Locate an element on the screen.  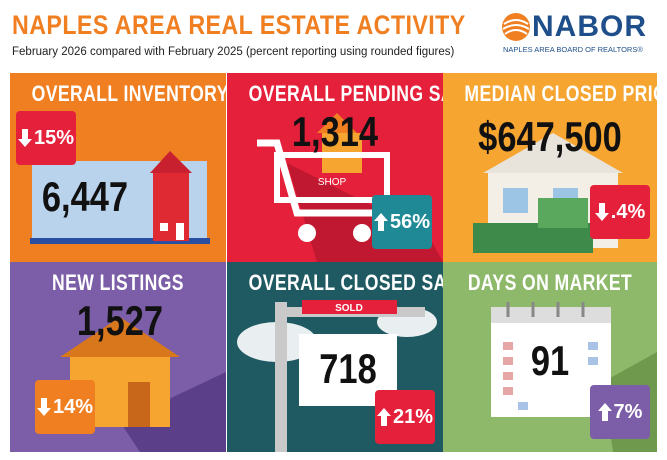
tile: SHOP OVERALL PENDING SALES 1,314 56% is located at coordinates (335, 167).